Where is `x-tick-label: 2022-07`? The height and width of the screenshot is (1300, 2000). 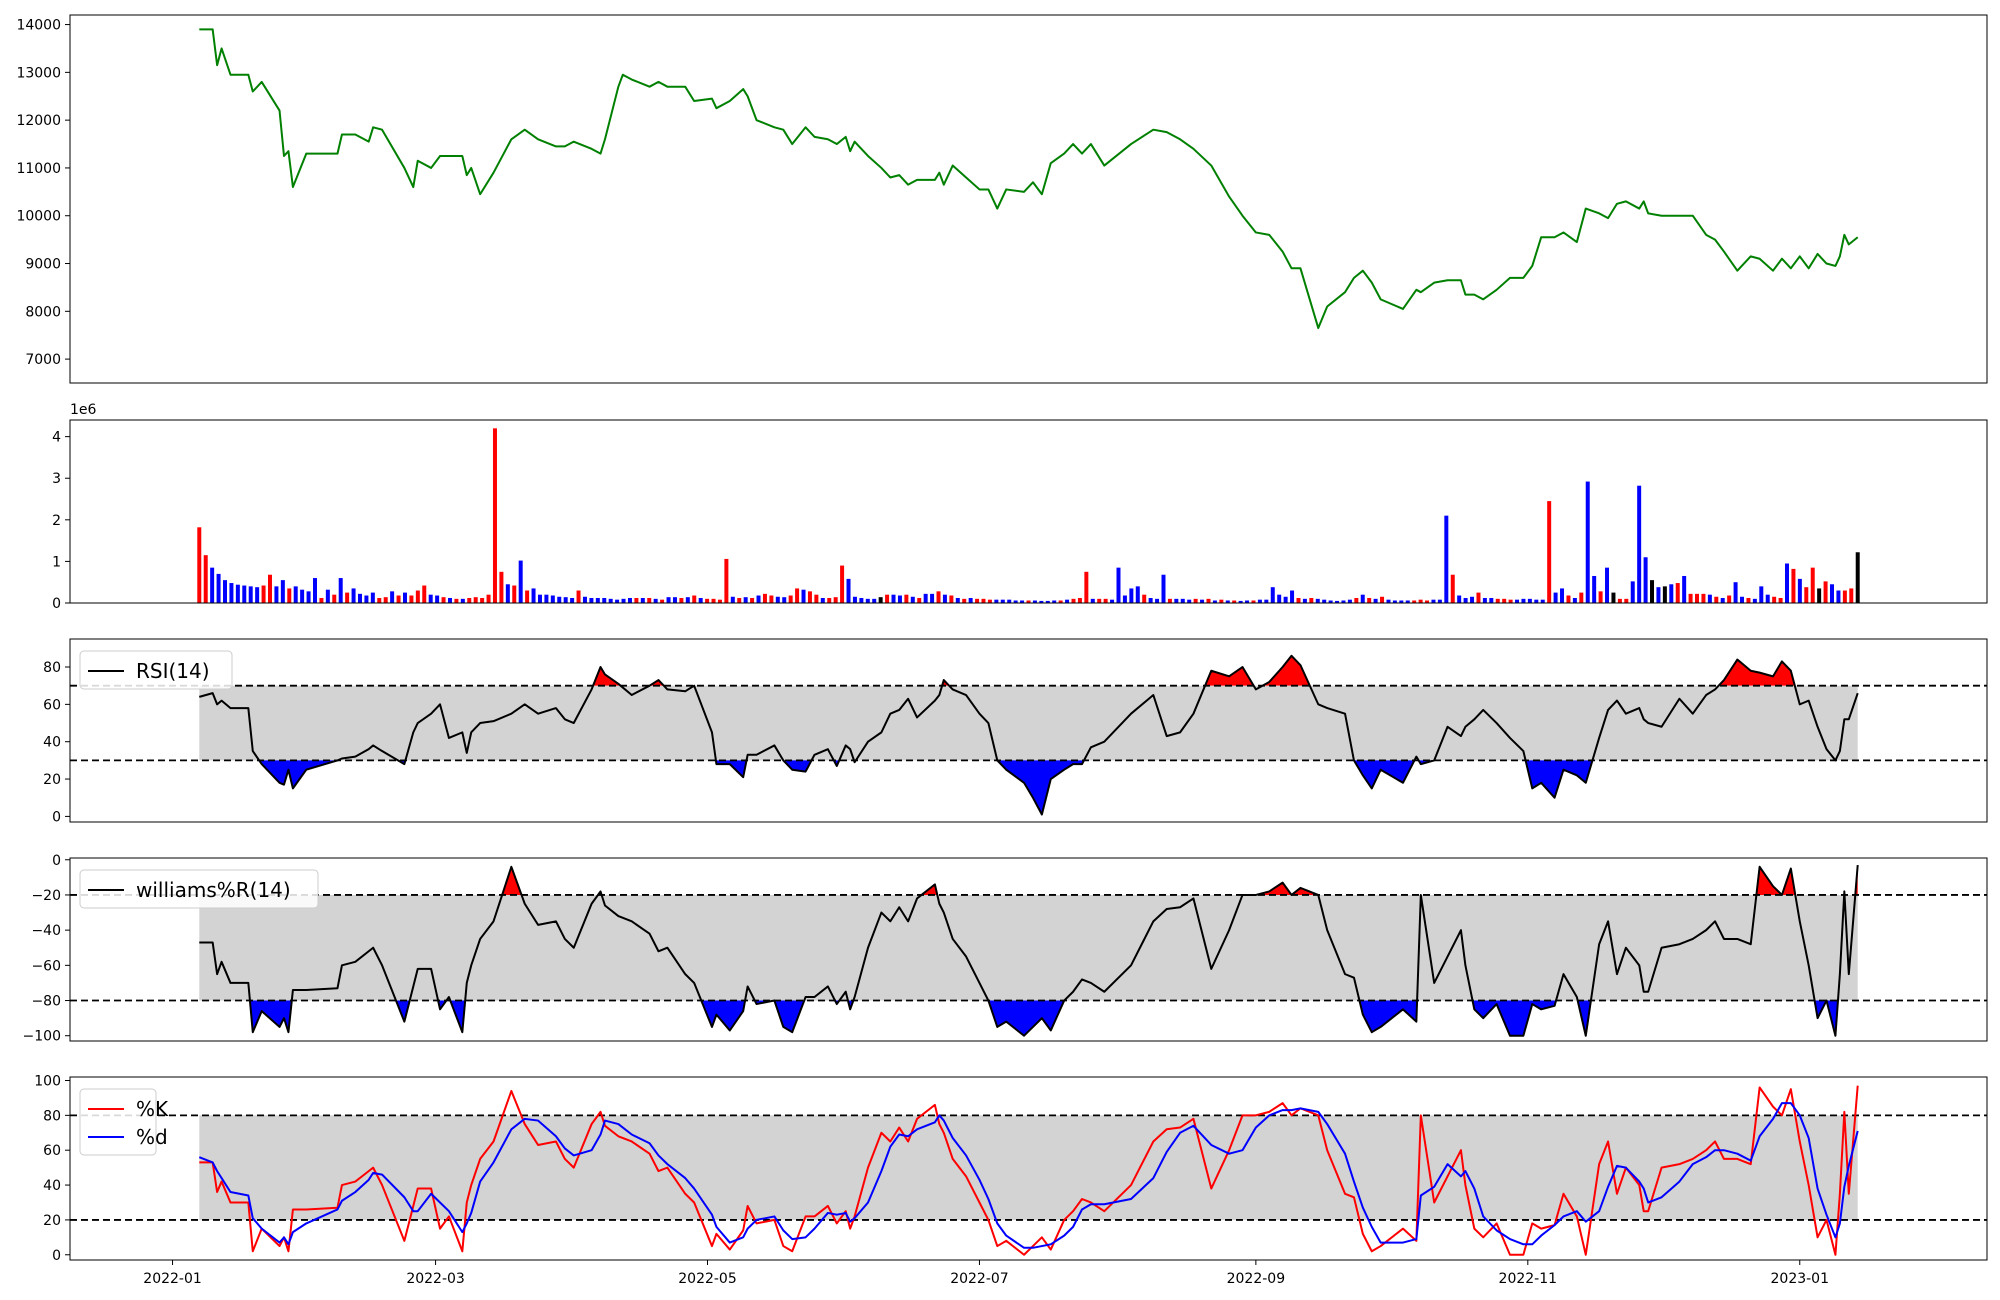 x-tick-label: 2022-07 is located at coordinates (979, 1279).